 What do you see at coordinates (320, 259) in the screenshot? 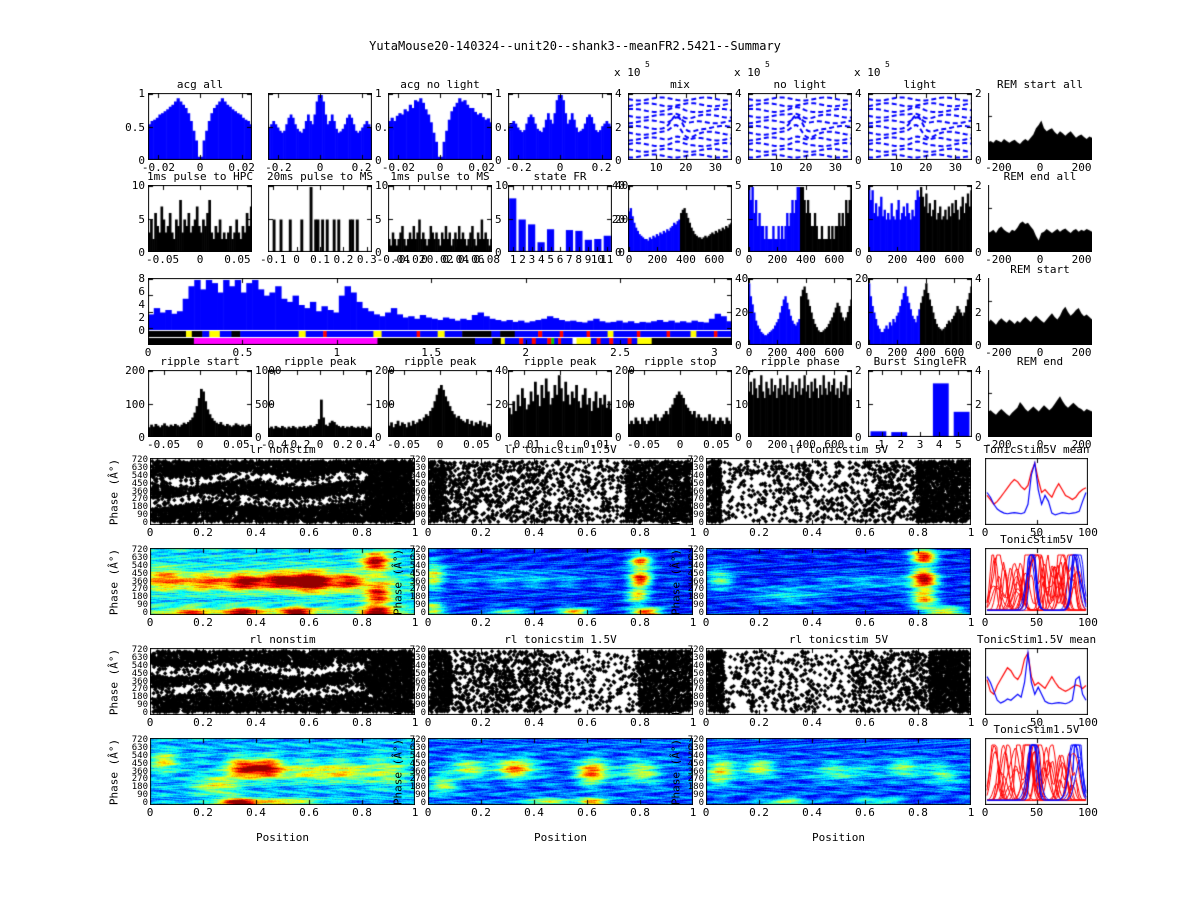
I see `r2p2-xtick: 0.1` at bounding box center [320, 259].